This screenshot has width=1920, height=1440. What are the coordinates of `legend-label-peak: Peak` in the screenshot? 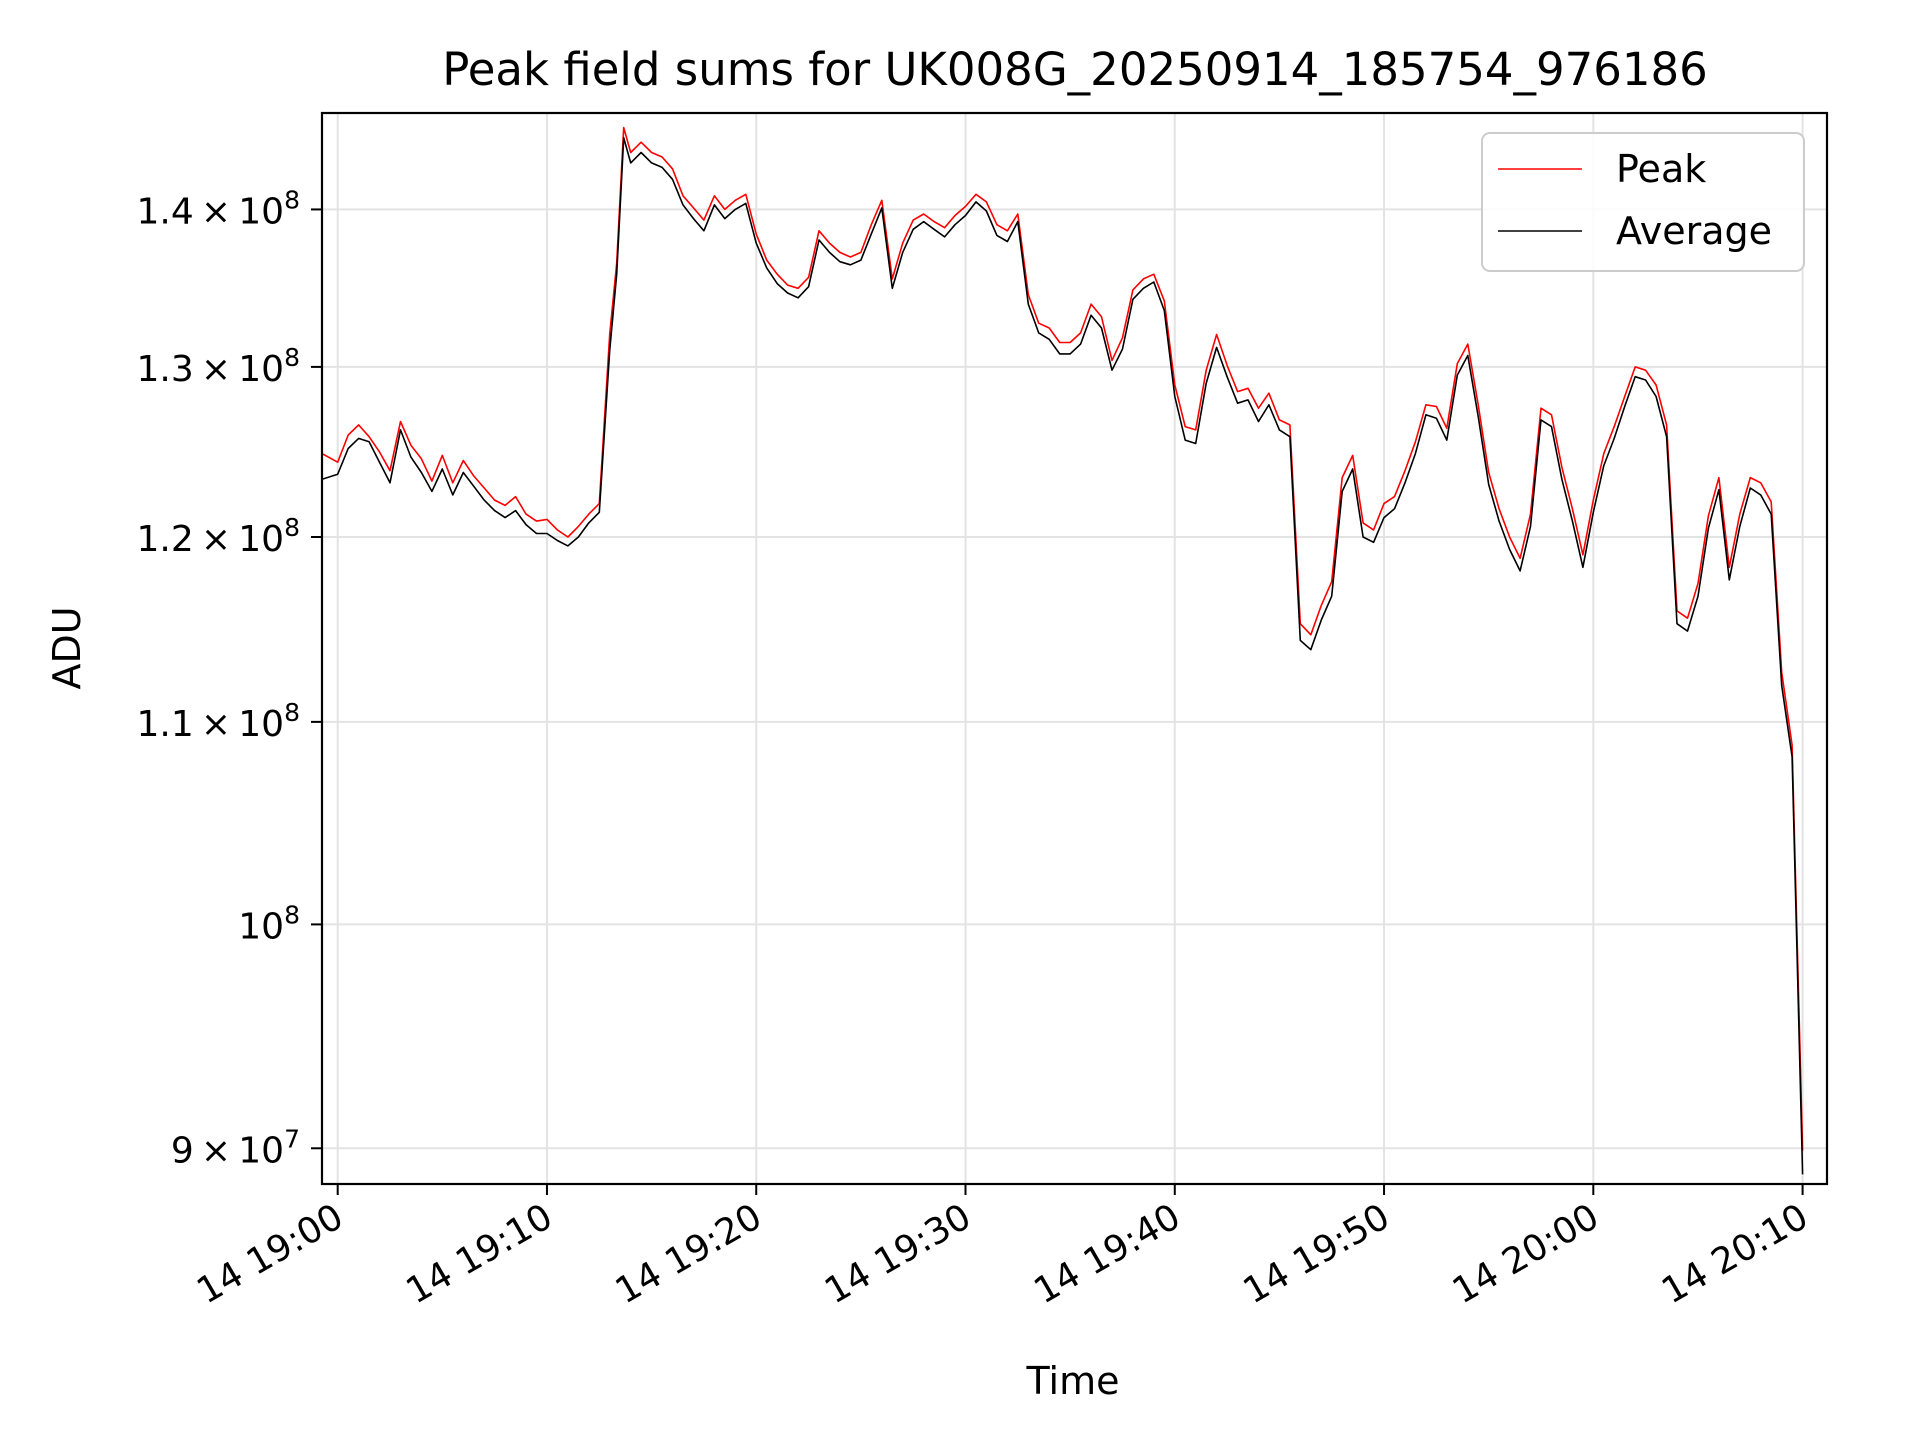 It's located at (1661, 169).